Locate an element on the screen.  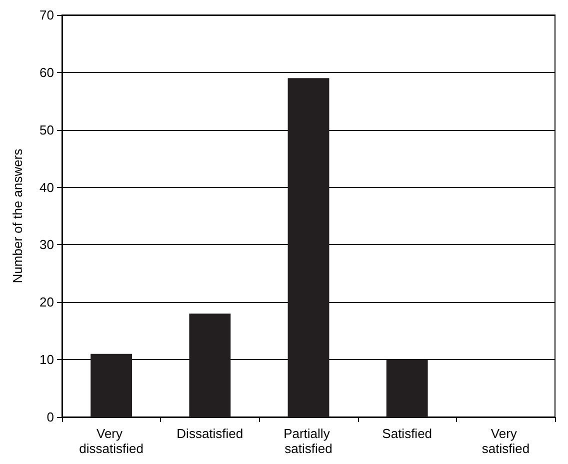
x-tick-label: Partially satisfied is located at coordinates (309, 441).